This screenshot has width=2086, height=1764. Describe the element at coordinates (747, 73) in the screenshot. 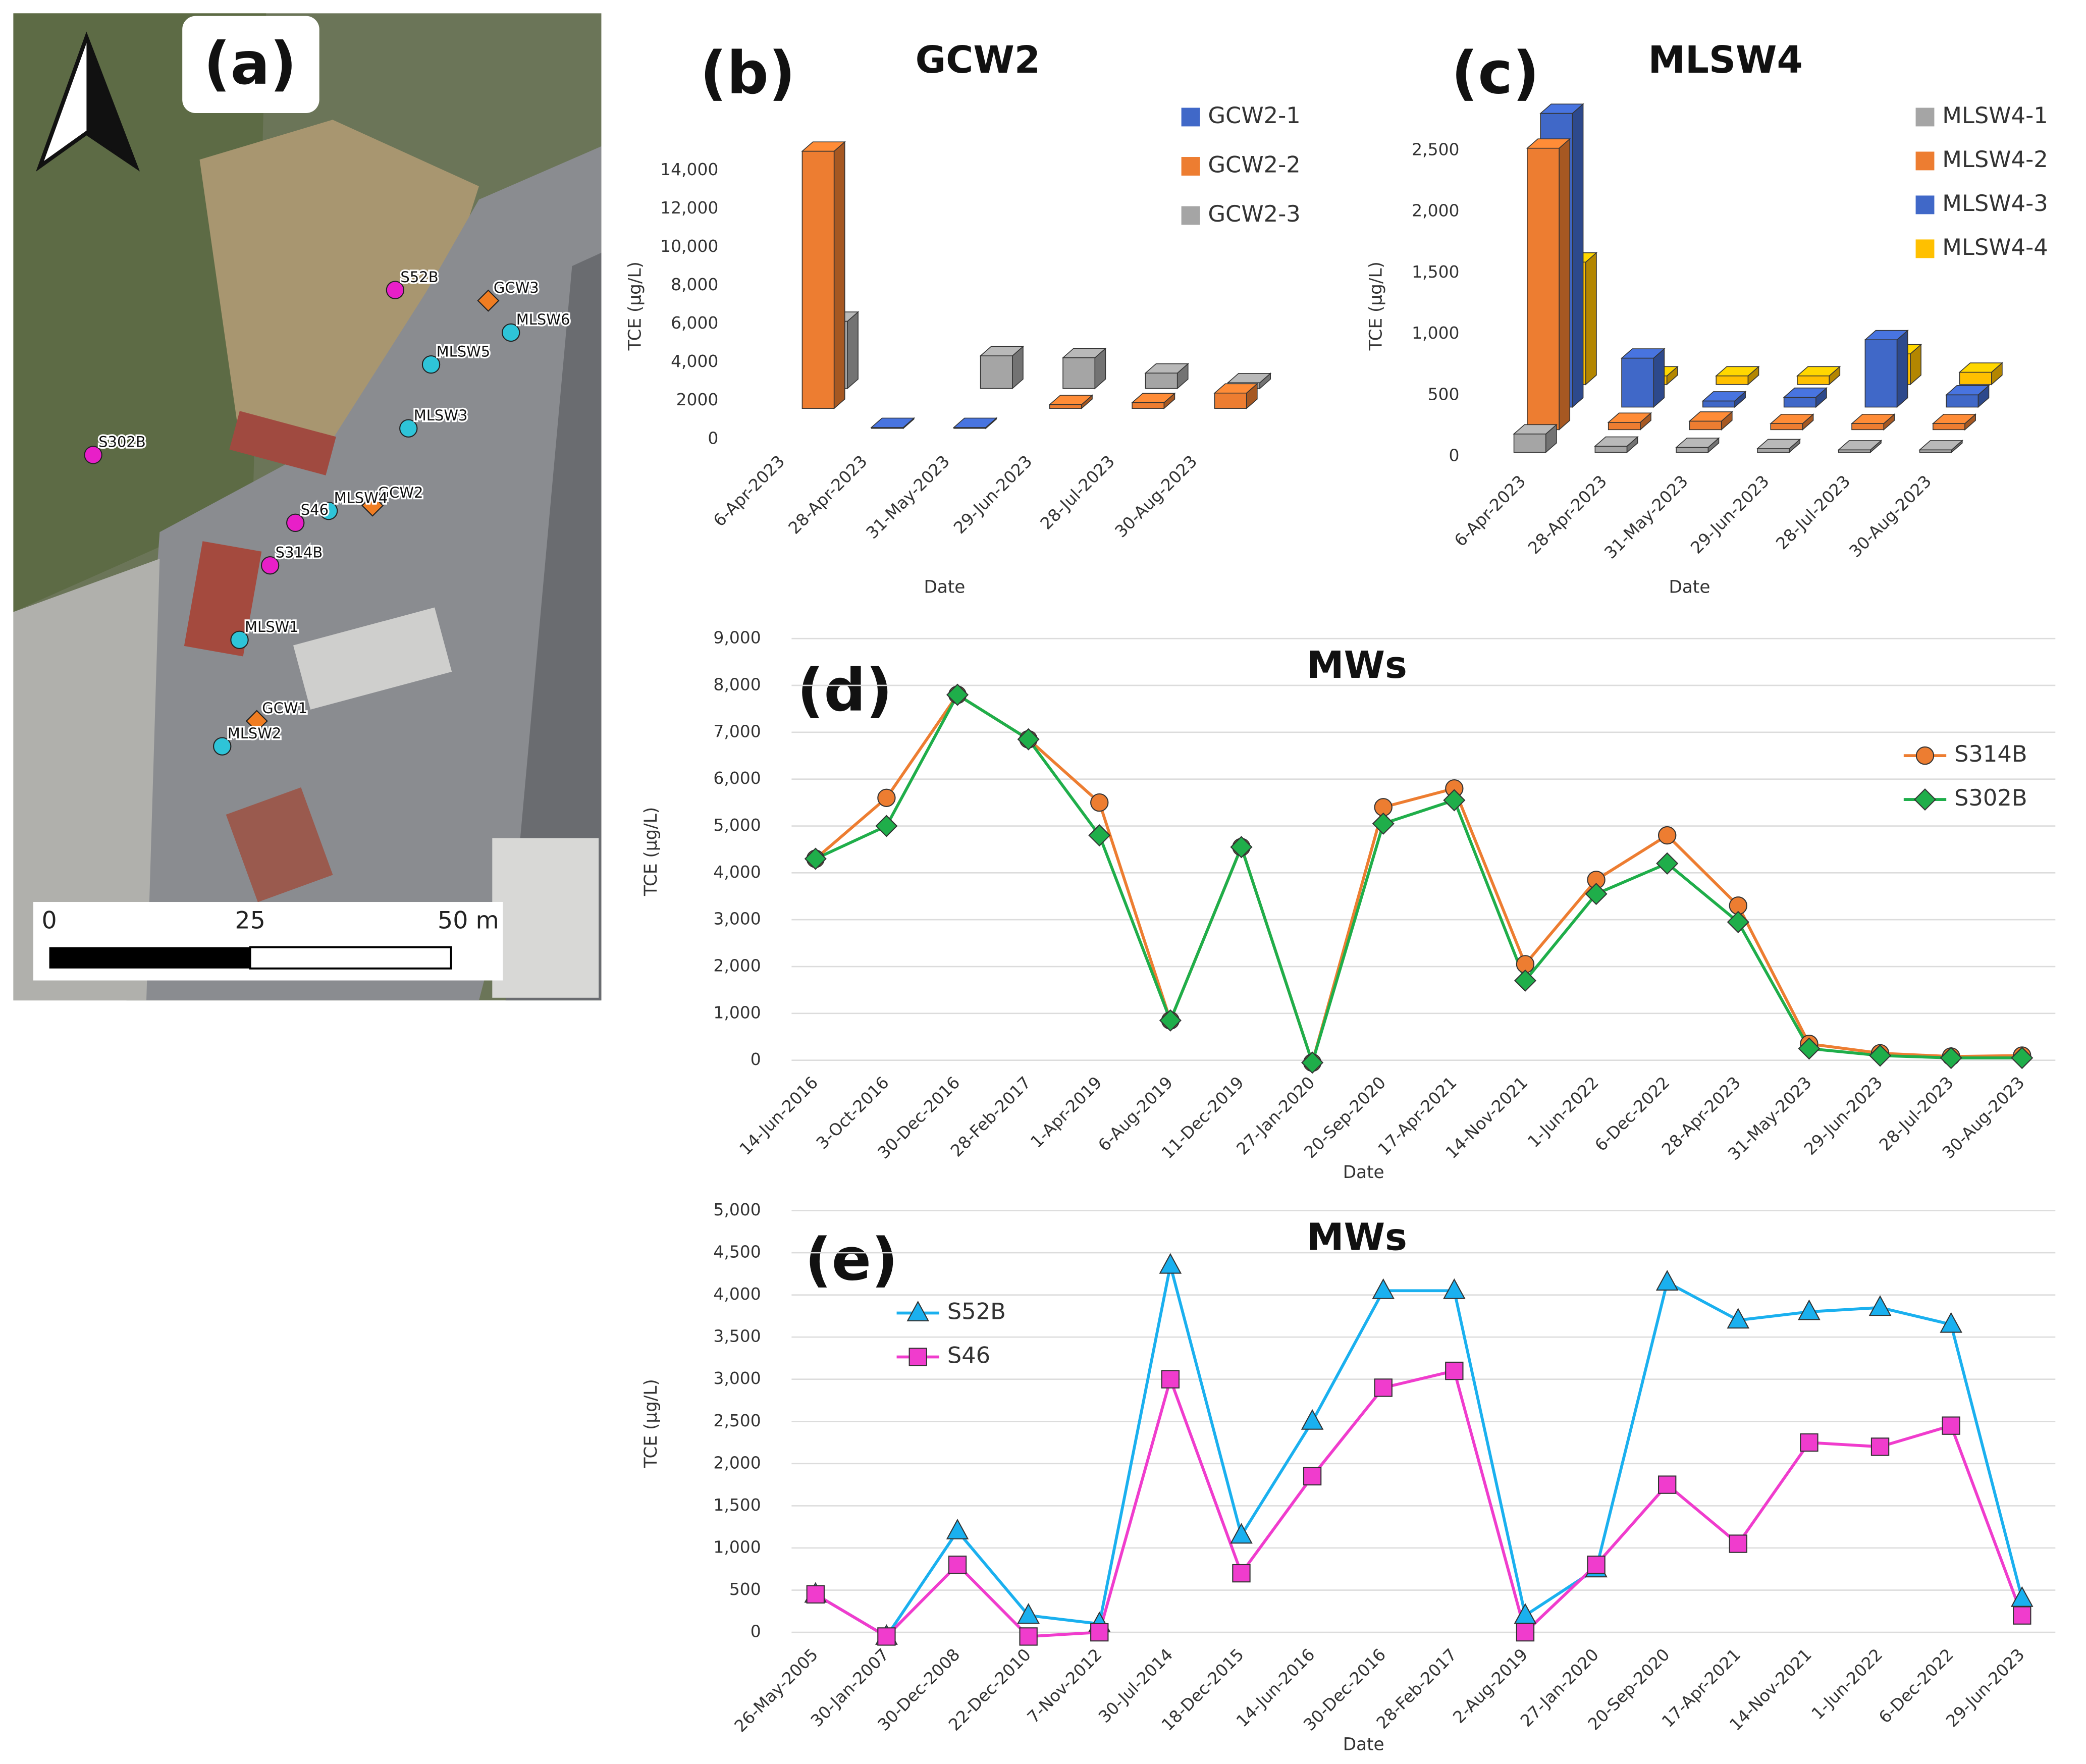

I see `panel-label: (b)` at that location.